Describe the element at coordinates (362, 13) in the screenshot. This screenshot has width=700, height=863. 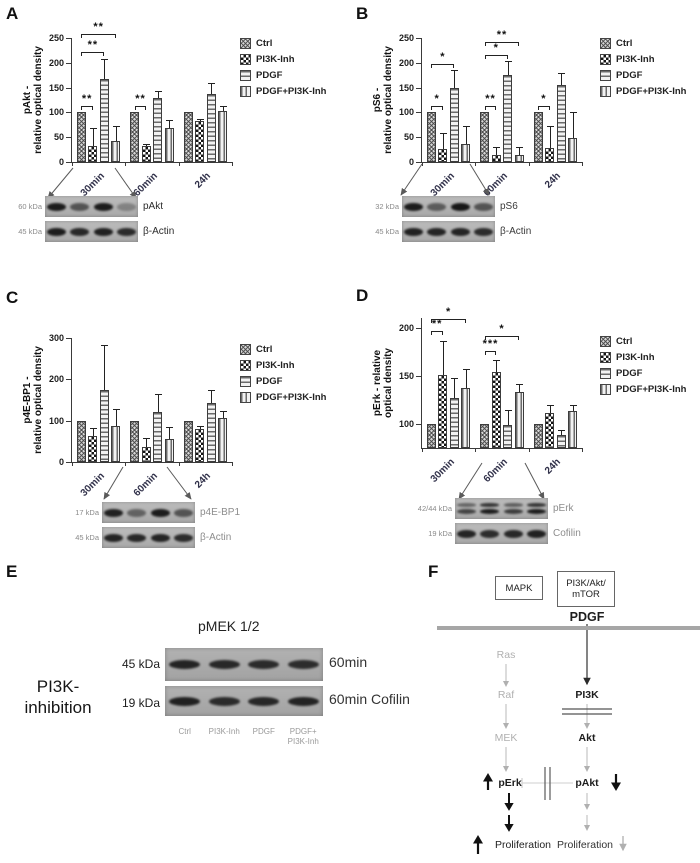
I see `panel-b-label: B` at that location.